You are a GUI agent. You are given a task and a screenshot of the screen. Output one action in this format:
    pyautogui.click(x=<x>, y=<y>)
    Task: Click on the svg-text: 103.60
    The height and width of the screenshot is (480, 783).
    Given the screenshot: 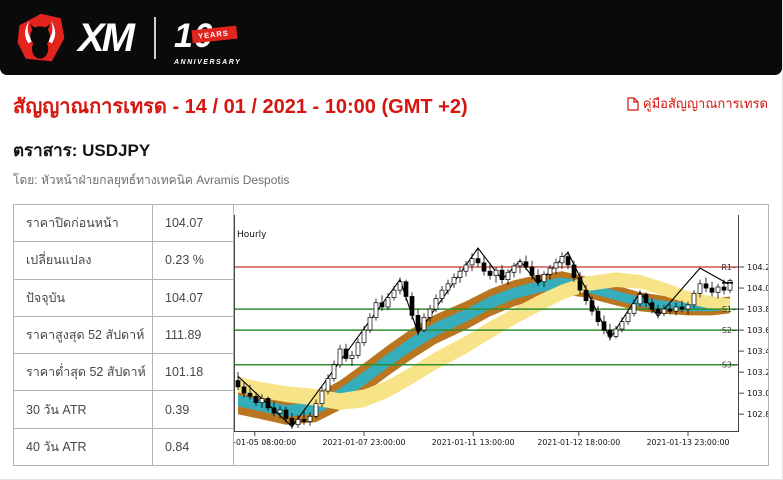 What is the action you would take?
    pyautogui.click(x=757, y=330)
    